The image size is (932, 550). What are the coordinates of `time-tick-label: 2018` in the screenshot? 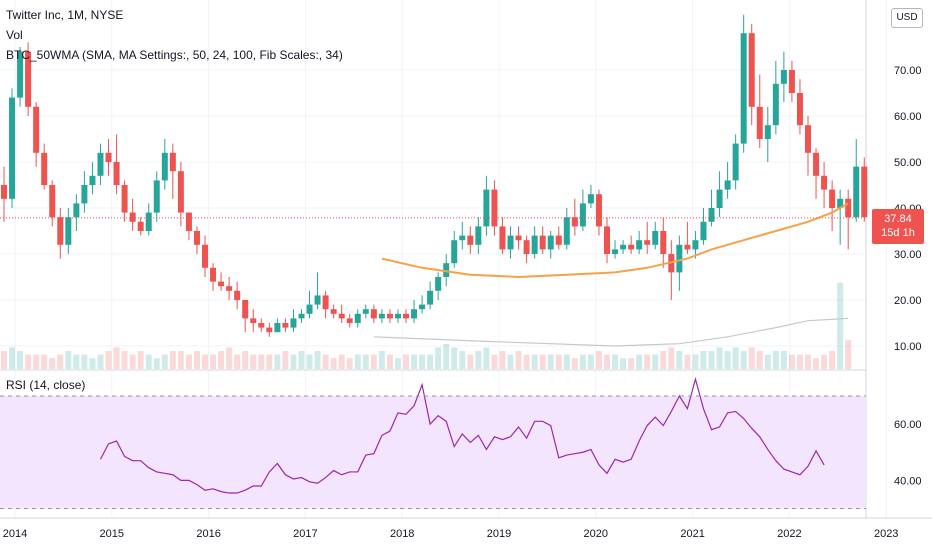 It's located at (402, 534).